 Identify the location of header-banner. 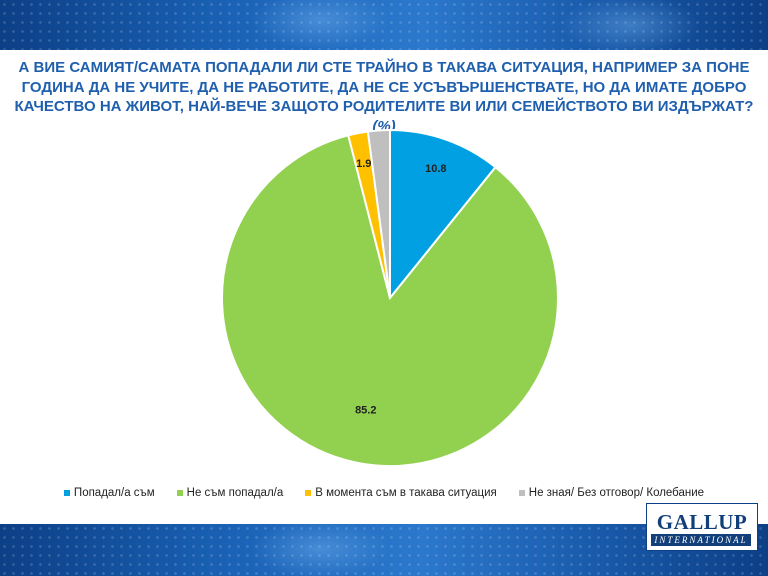
(384, 25).